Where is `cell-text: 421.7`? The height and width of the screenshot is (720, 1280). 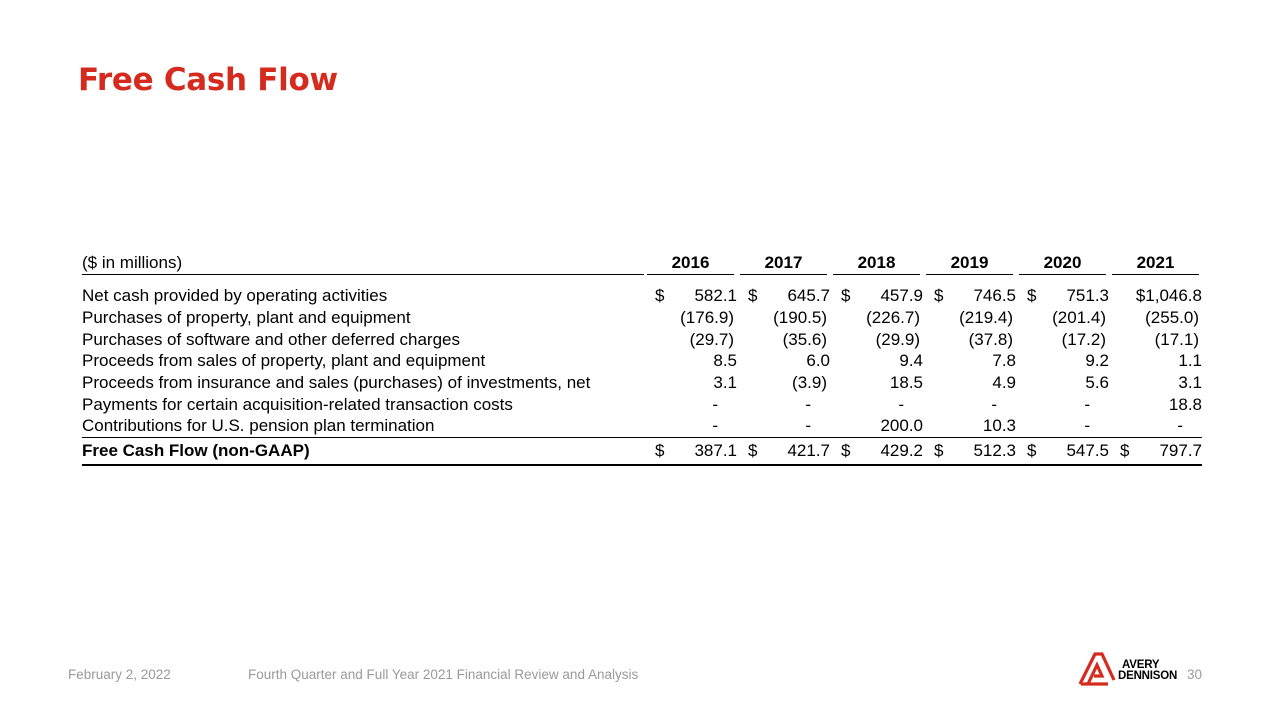
cell-text: 421.7 is located at coordinates (808, 451).